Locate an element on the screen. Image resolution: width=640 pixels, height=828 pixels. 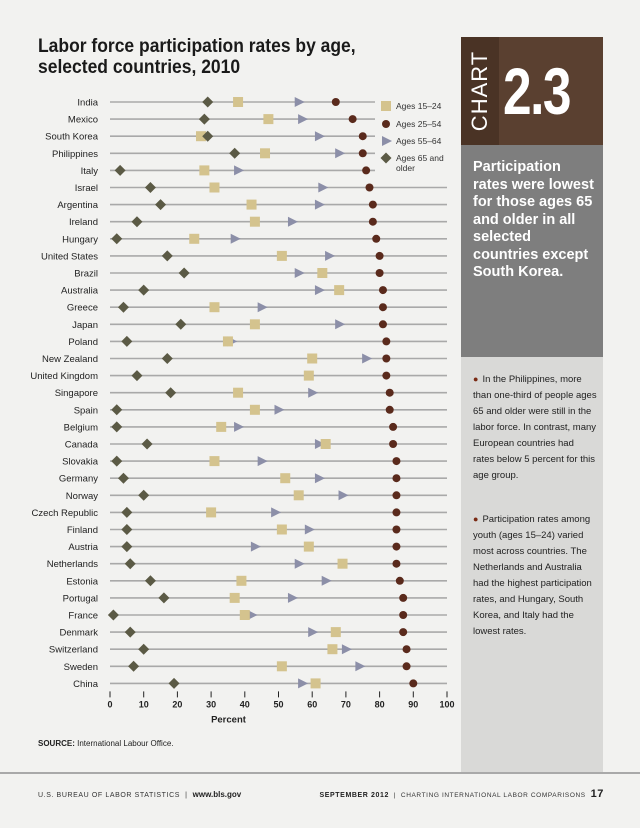
source-note: SOURCE: International Labour Office. is located at coordinates (105, 743).